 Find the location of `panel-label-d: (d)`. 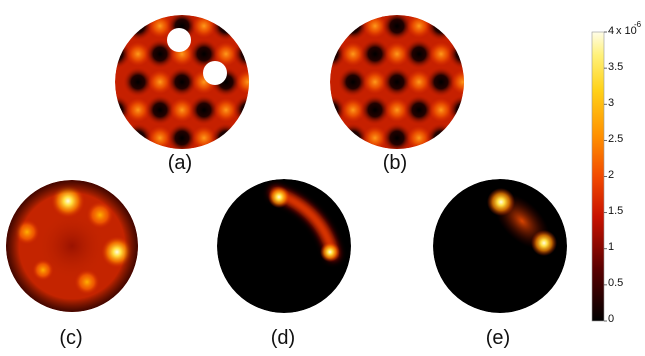

panel-label-d: (d) is located at coordinates (283, 338).